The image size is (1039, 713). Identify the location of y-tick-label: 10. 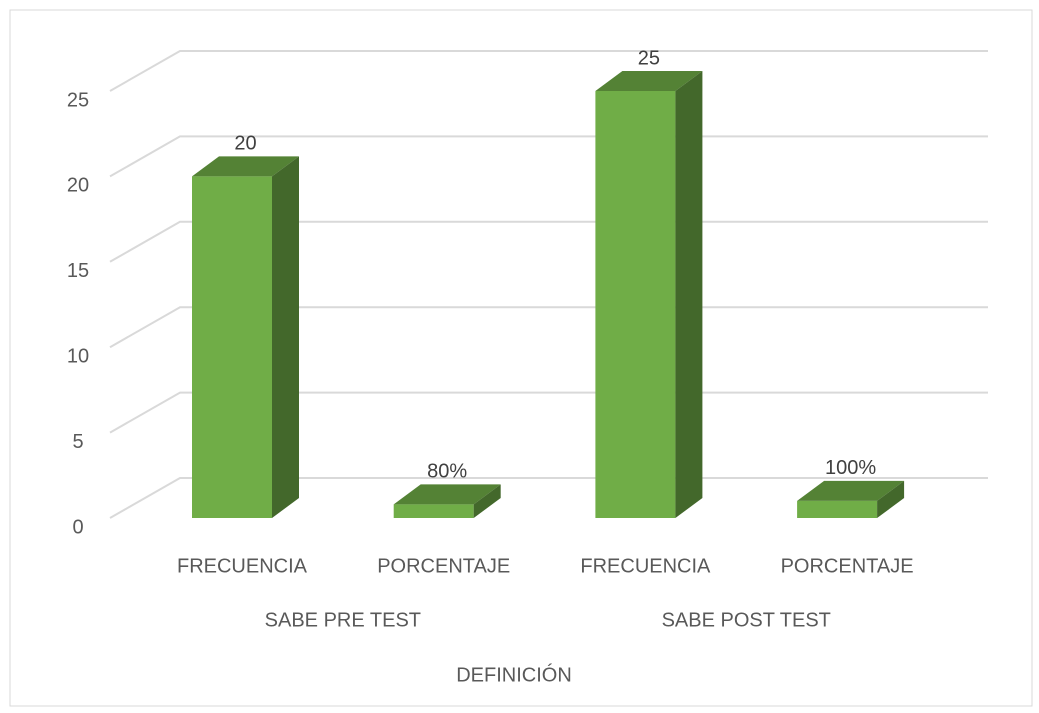
(78, 356).